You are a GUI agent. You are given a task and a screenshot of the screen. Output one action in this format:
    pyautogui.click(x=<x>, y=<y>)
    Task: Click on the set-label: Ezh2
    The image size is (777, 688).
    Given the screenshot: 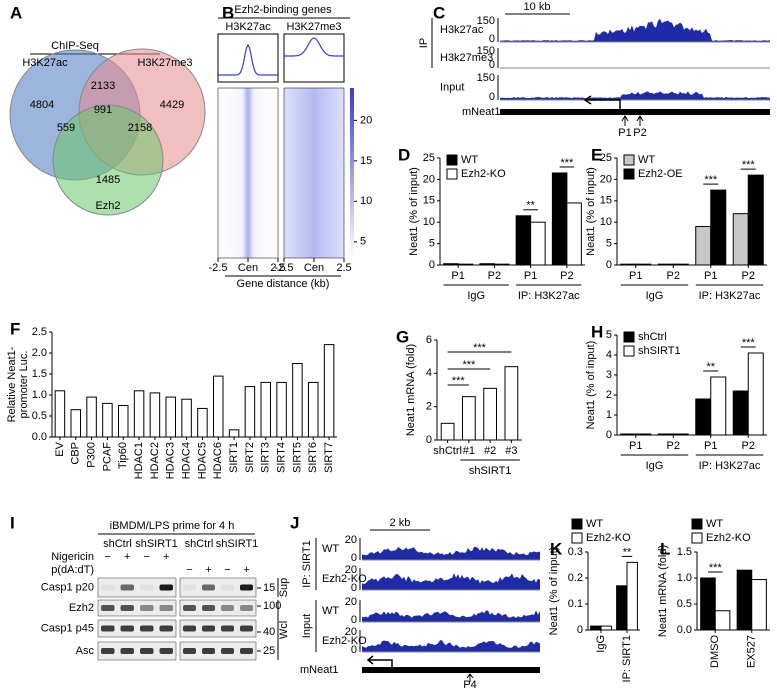 What is the action you would take?
    pyautogui.click(x=107, y=206)
    